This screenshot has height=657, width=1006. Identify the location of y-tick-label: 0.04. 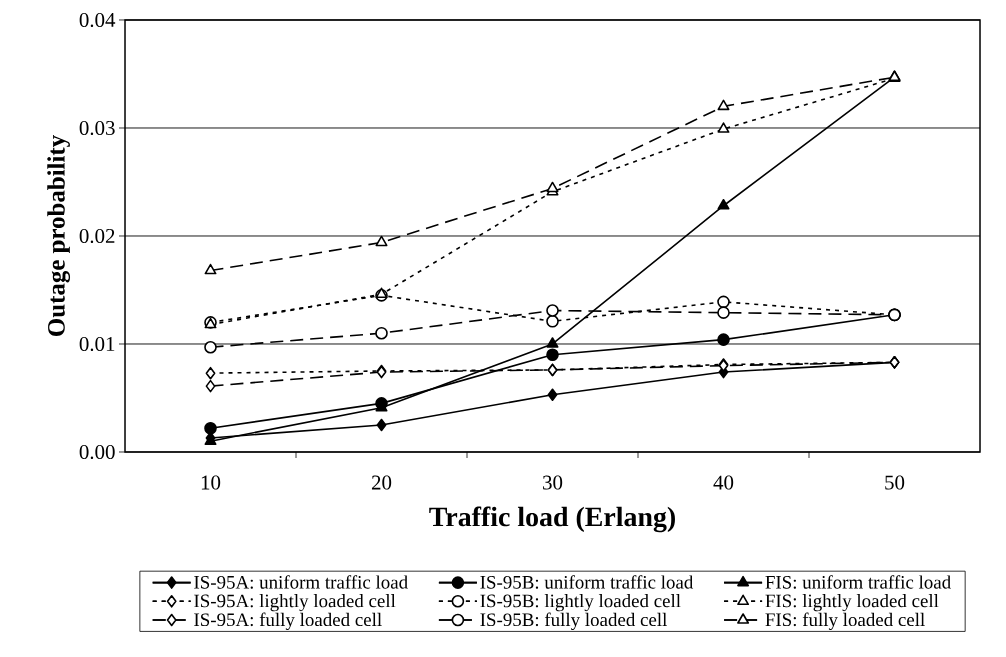
(97, 20).